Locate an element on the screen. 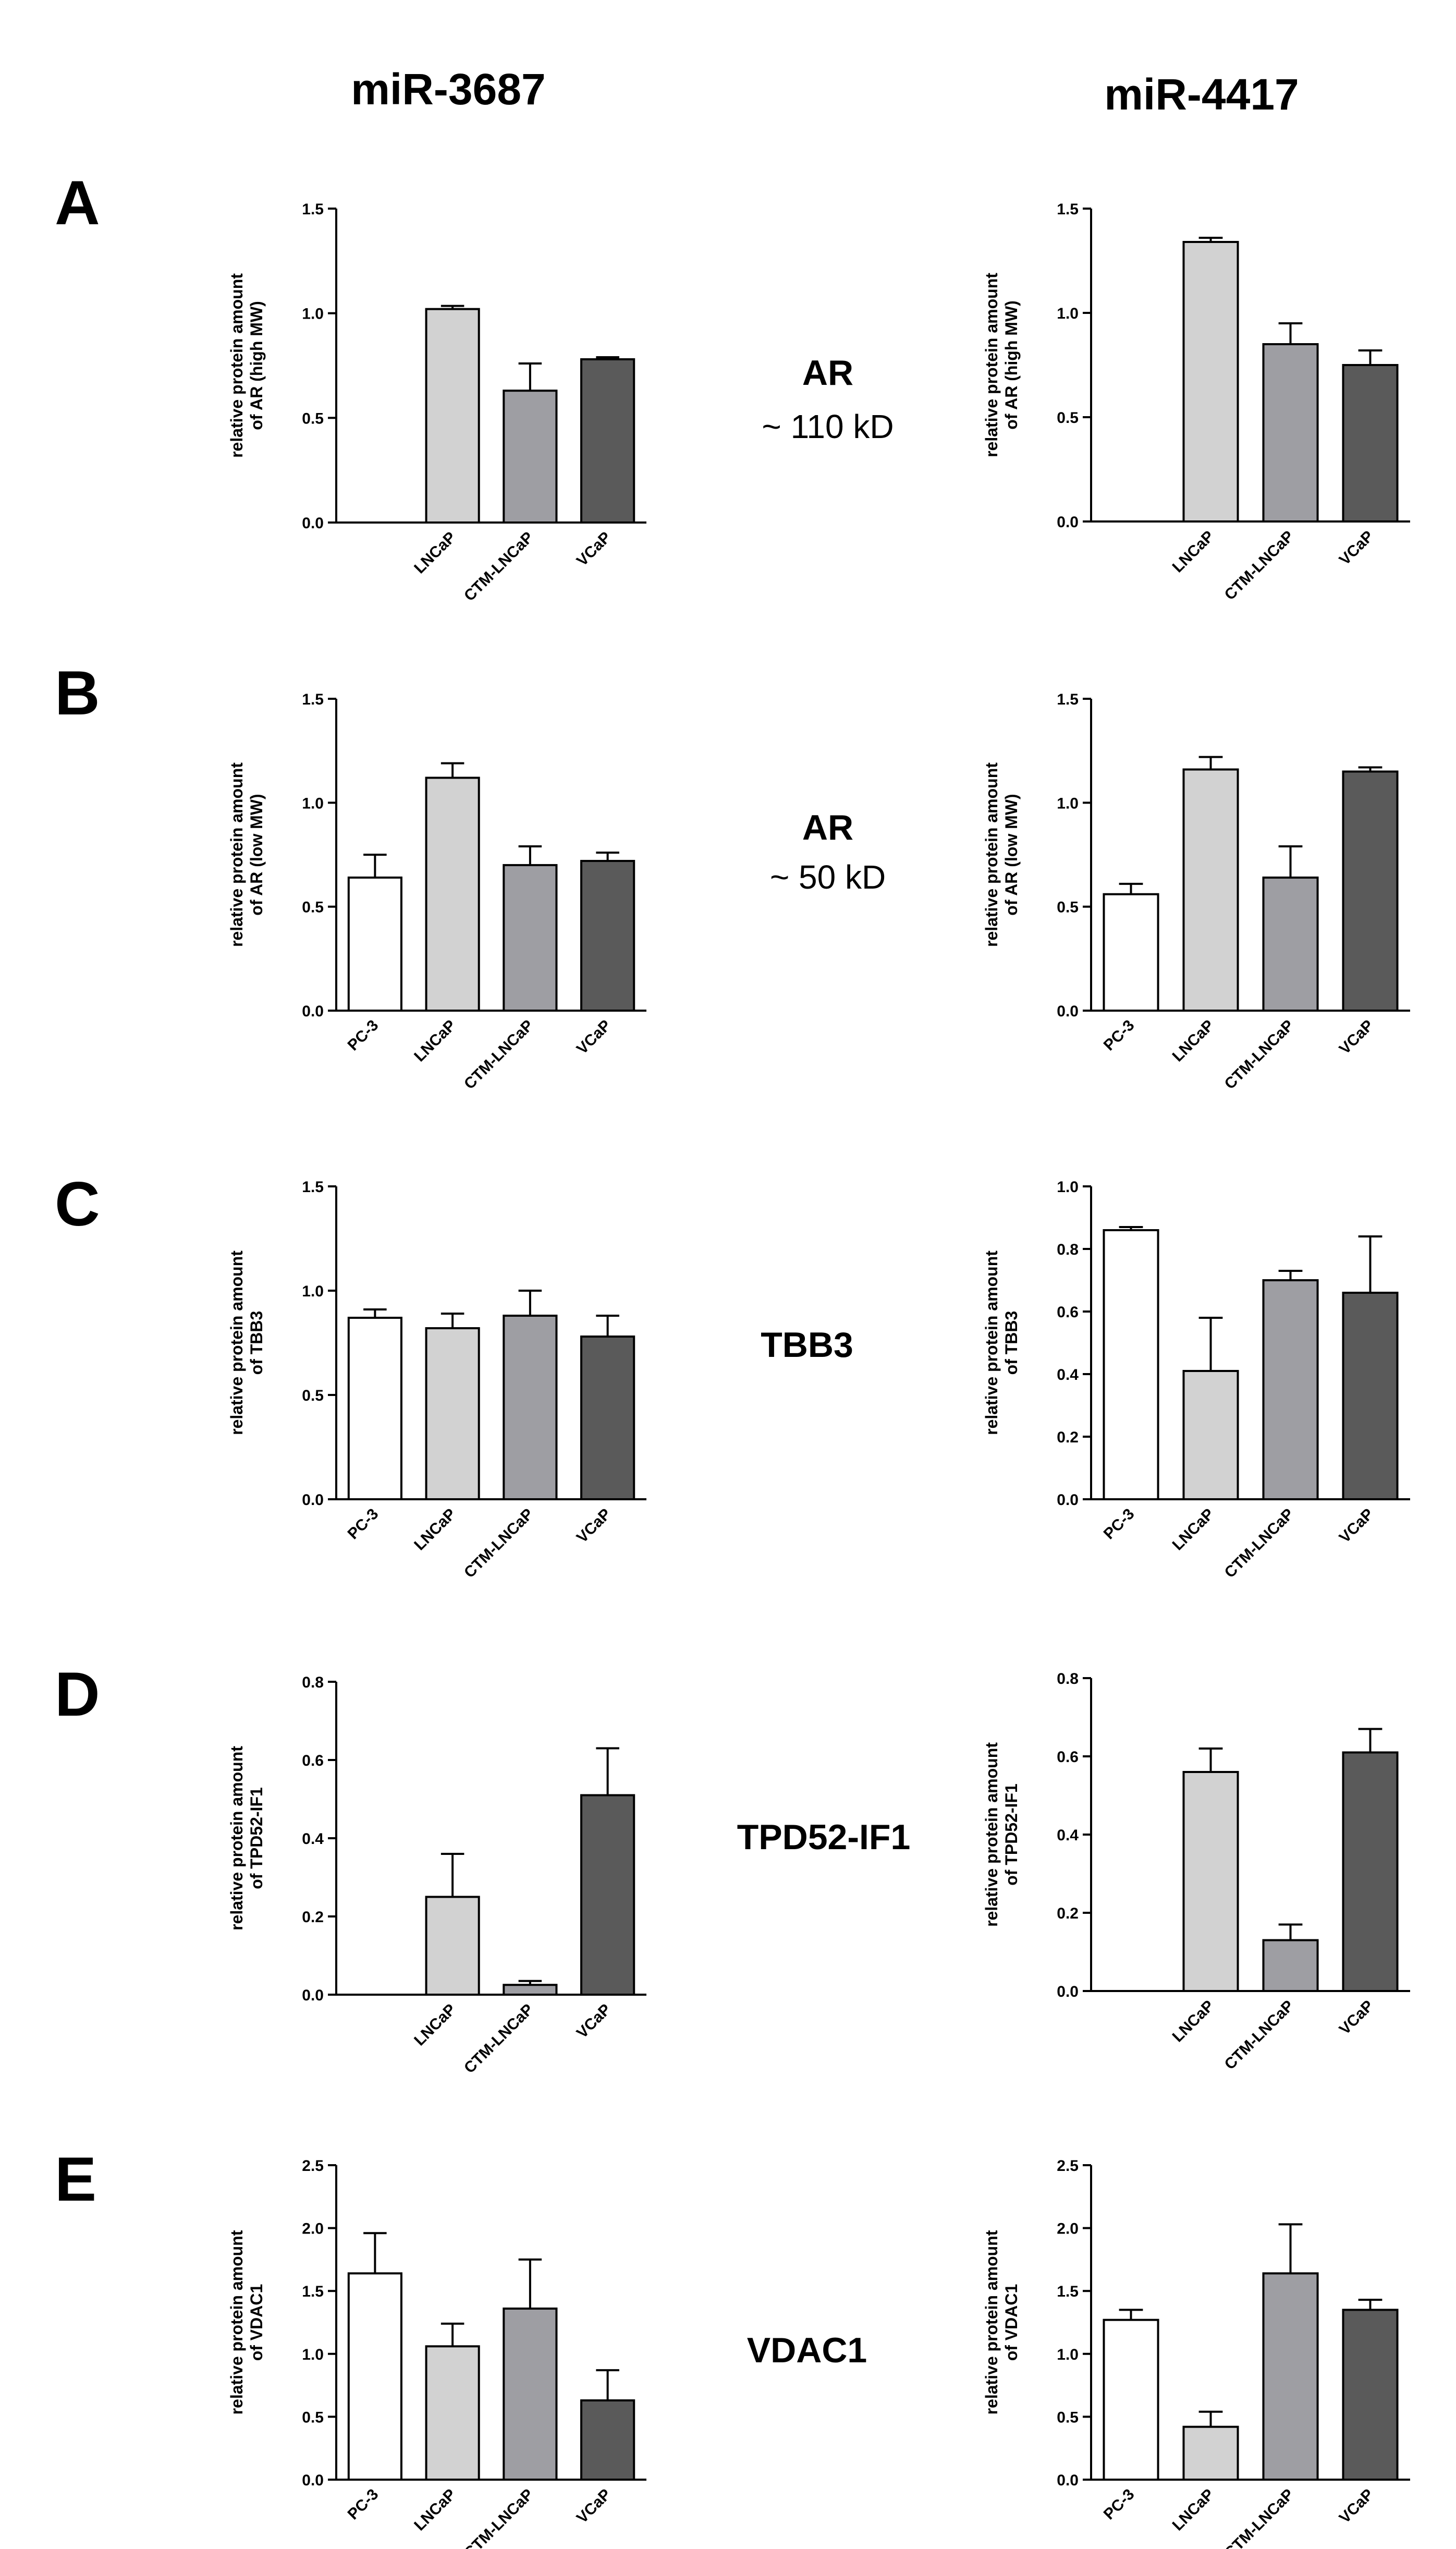 The width and height of the screenshot is (1456, 2549). y-axis-title: relative protein amountof AR (low MW) is located at coordinates (246, 854).